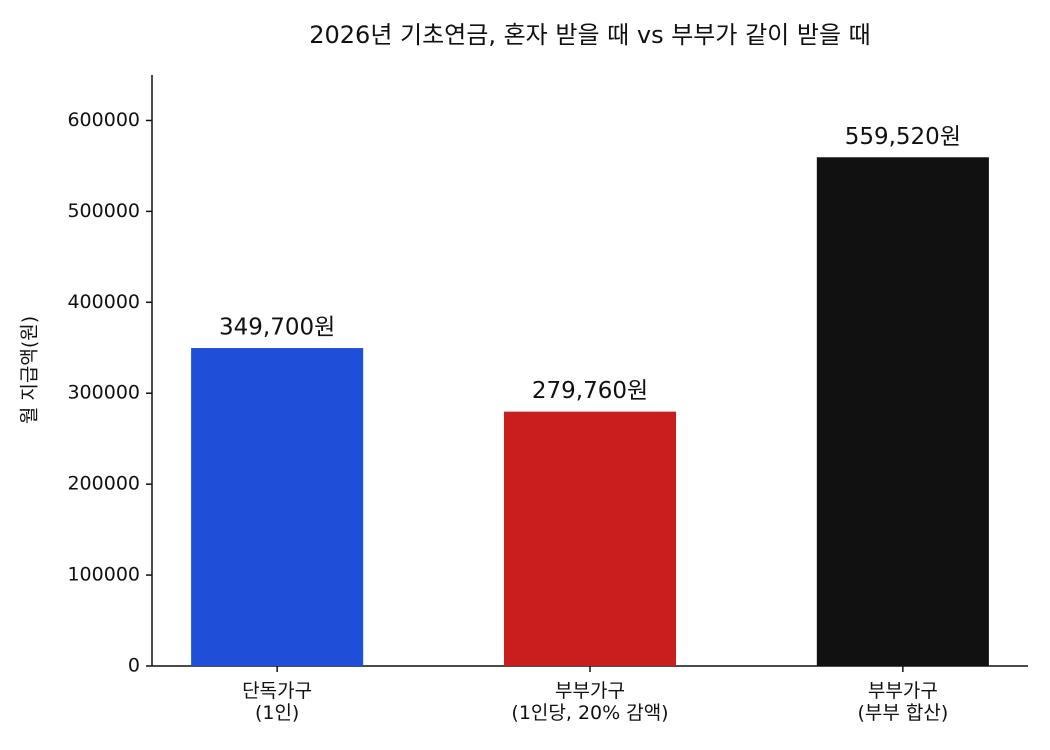 The height and width of the screenshot is (750, 1050). I want to click on y-tick-label: 0, so click(134, 666).